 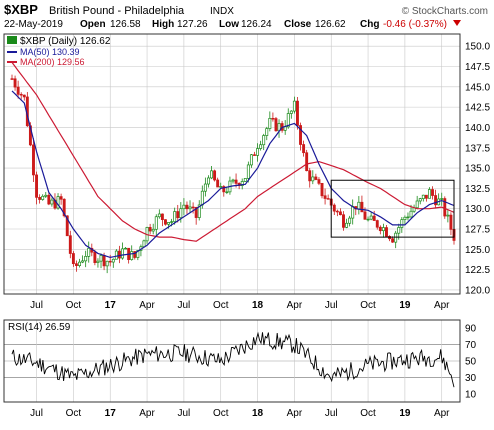 What do you see at coordinates (477, 290) in the screenshot?
I see `price-y-tick-label: 120.0` at bounding box center [477, 290].